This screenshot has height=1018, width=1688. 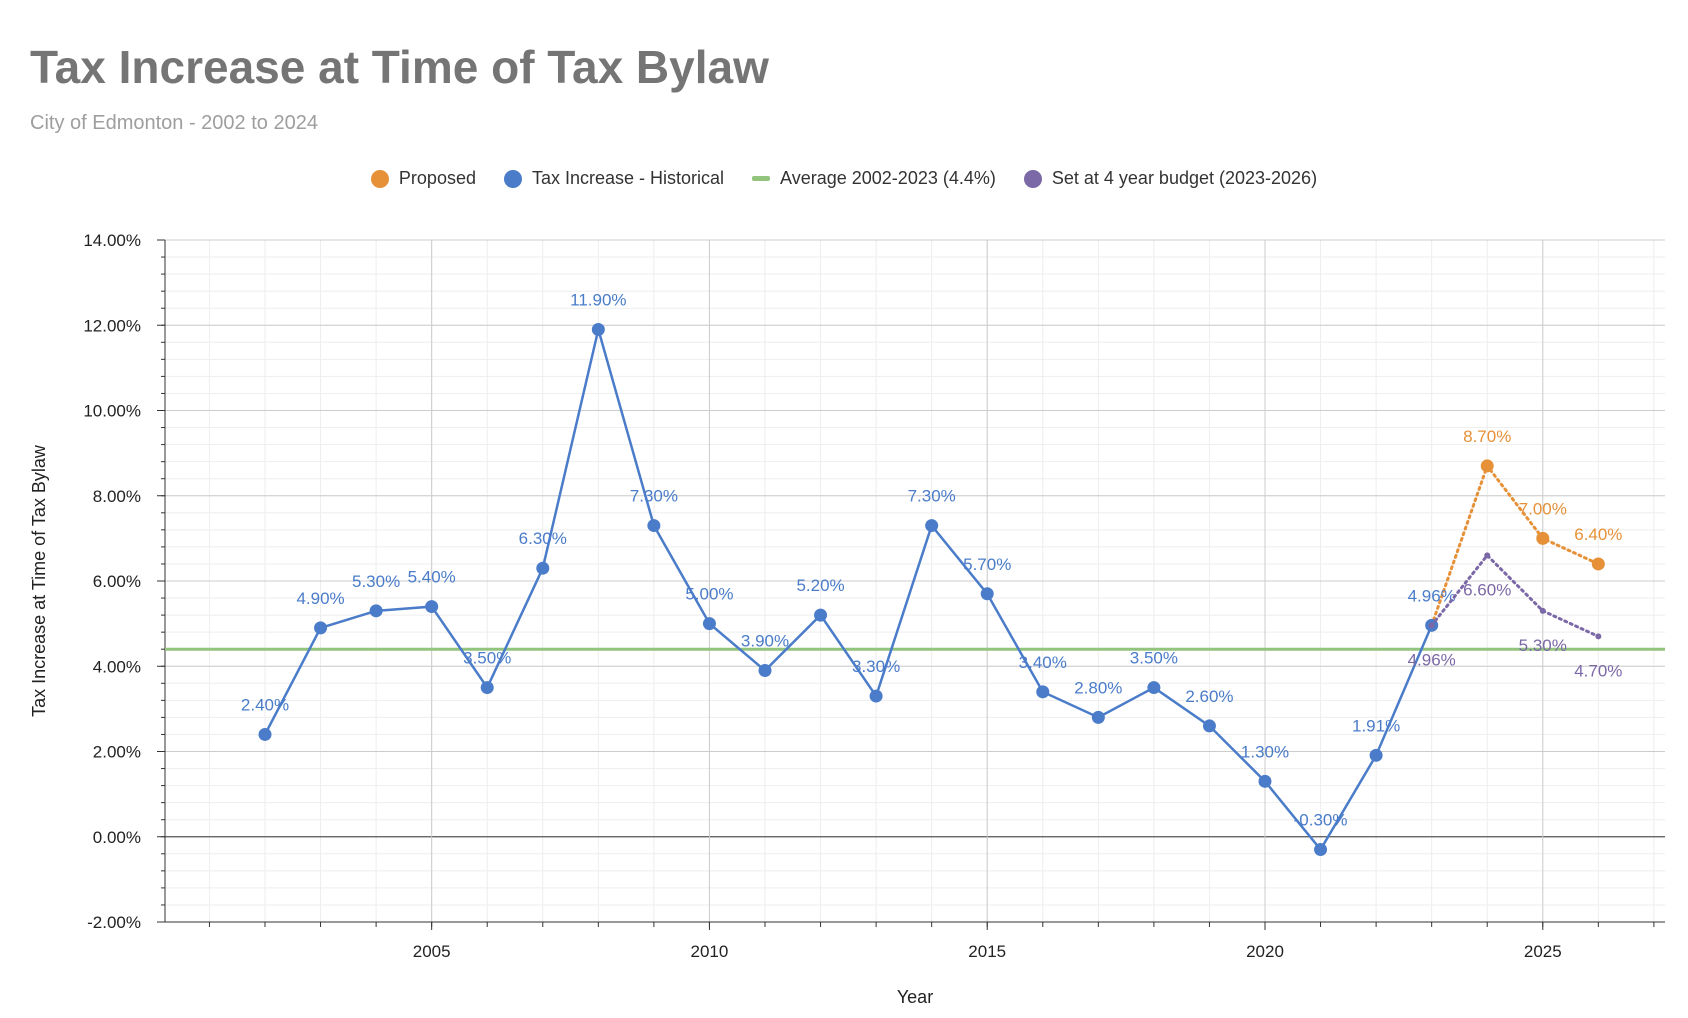 What do you see at coordinates (512, 178) in the screenshot?
I see `legend-marker-historical` at bounding box center [512, 178].